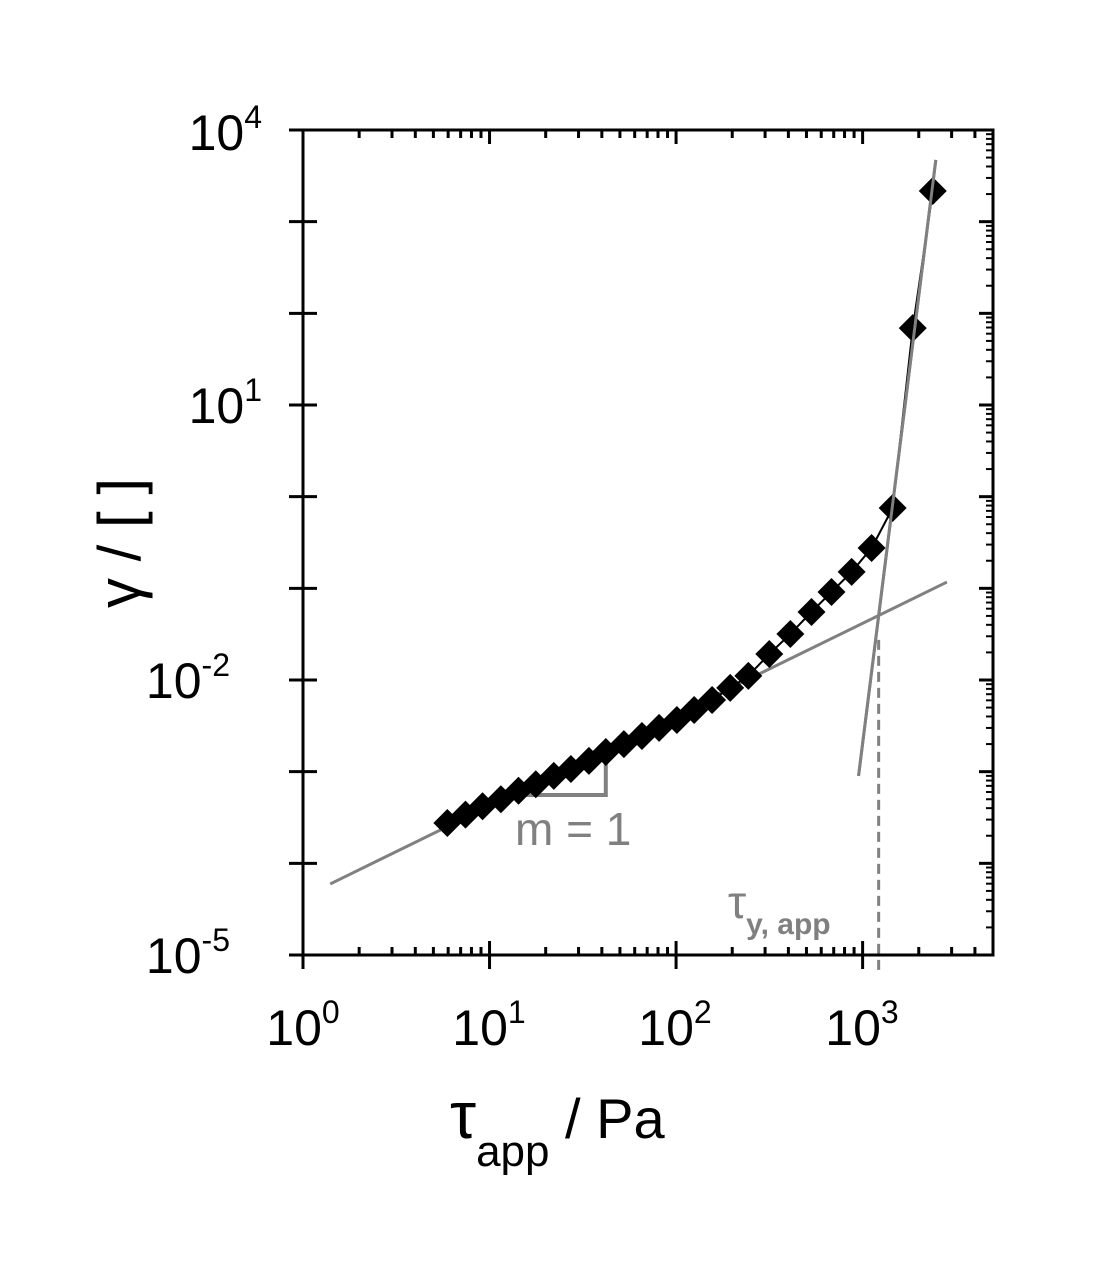  Describe the element at coordinates (779, 908) in the screenshot. I see `yield-stress-label: τy, app` at that location.